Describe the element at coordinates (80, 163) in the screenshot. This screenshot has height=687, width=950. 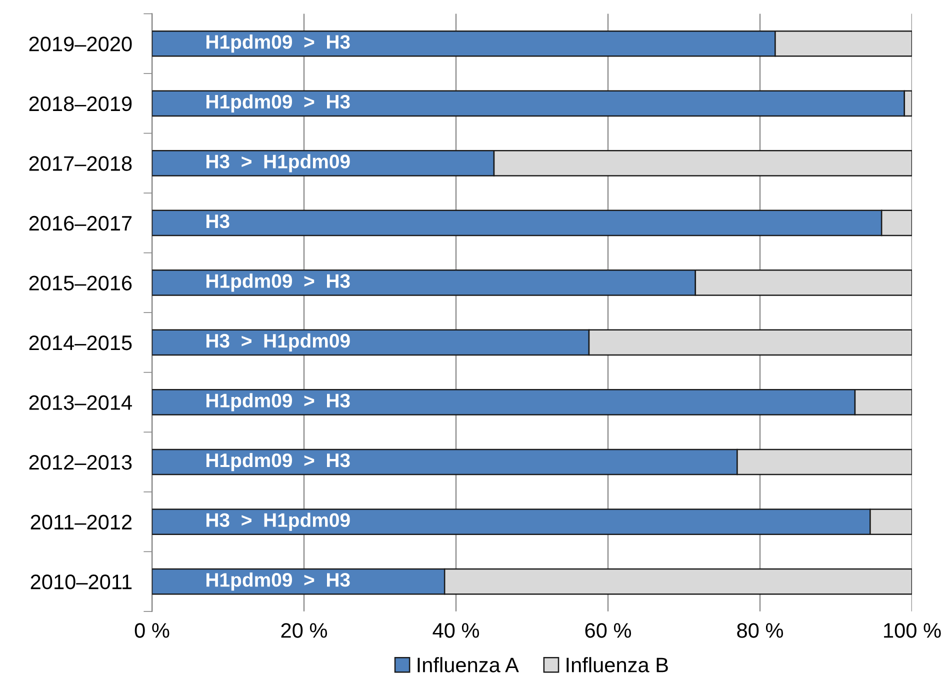
I see `y-tick-label: 2017–2018` at that location.